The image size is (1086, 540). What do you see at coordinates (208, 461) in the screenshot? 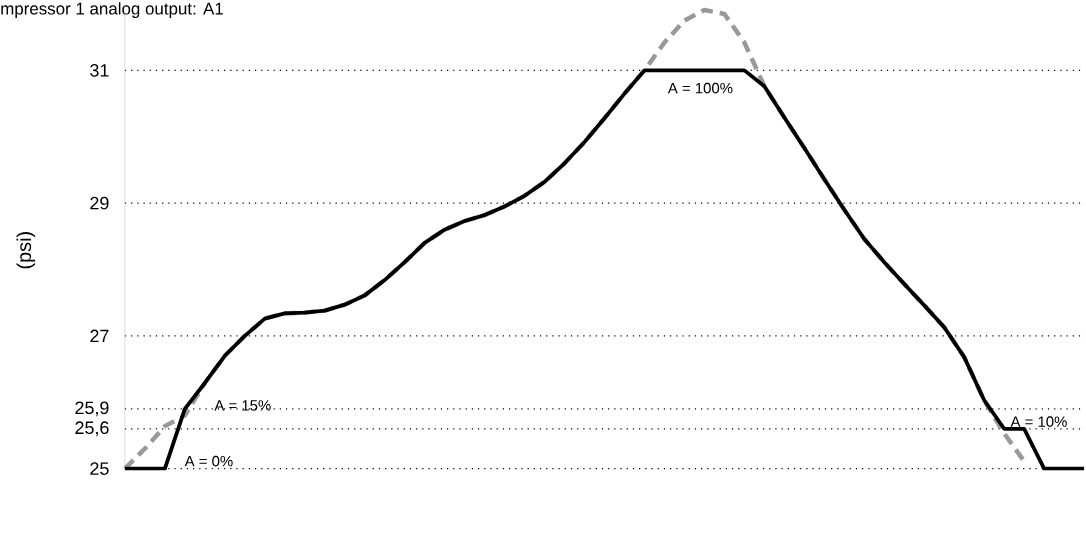
I see `annotation: A = 0%` at bounding box center [208, 461].